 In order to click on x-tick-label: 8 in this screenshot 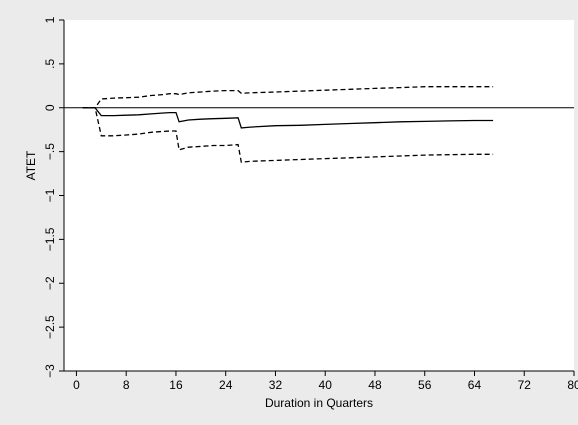, I will do `click(126, 385)`.